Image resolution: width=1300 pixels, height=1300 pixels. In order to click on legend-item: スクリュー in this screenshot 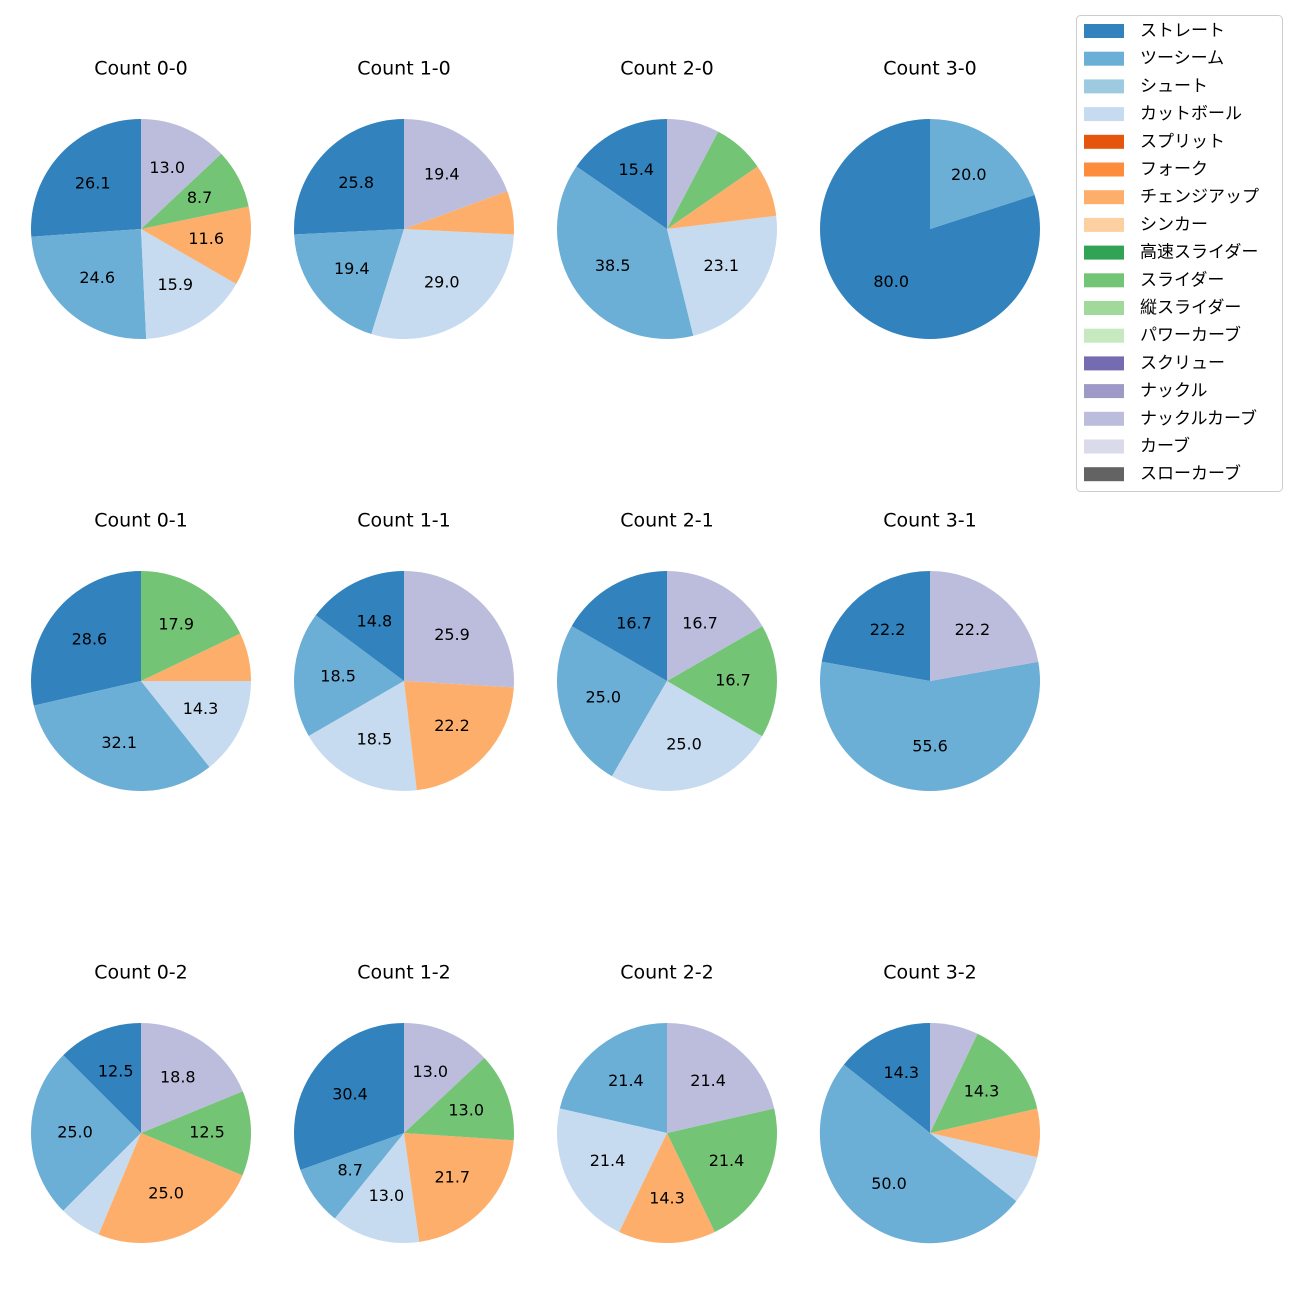, I will do `click(1154, 363)`.